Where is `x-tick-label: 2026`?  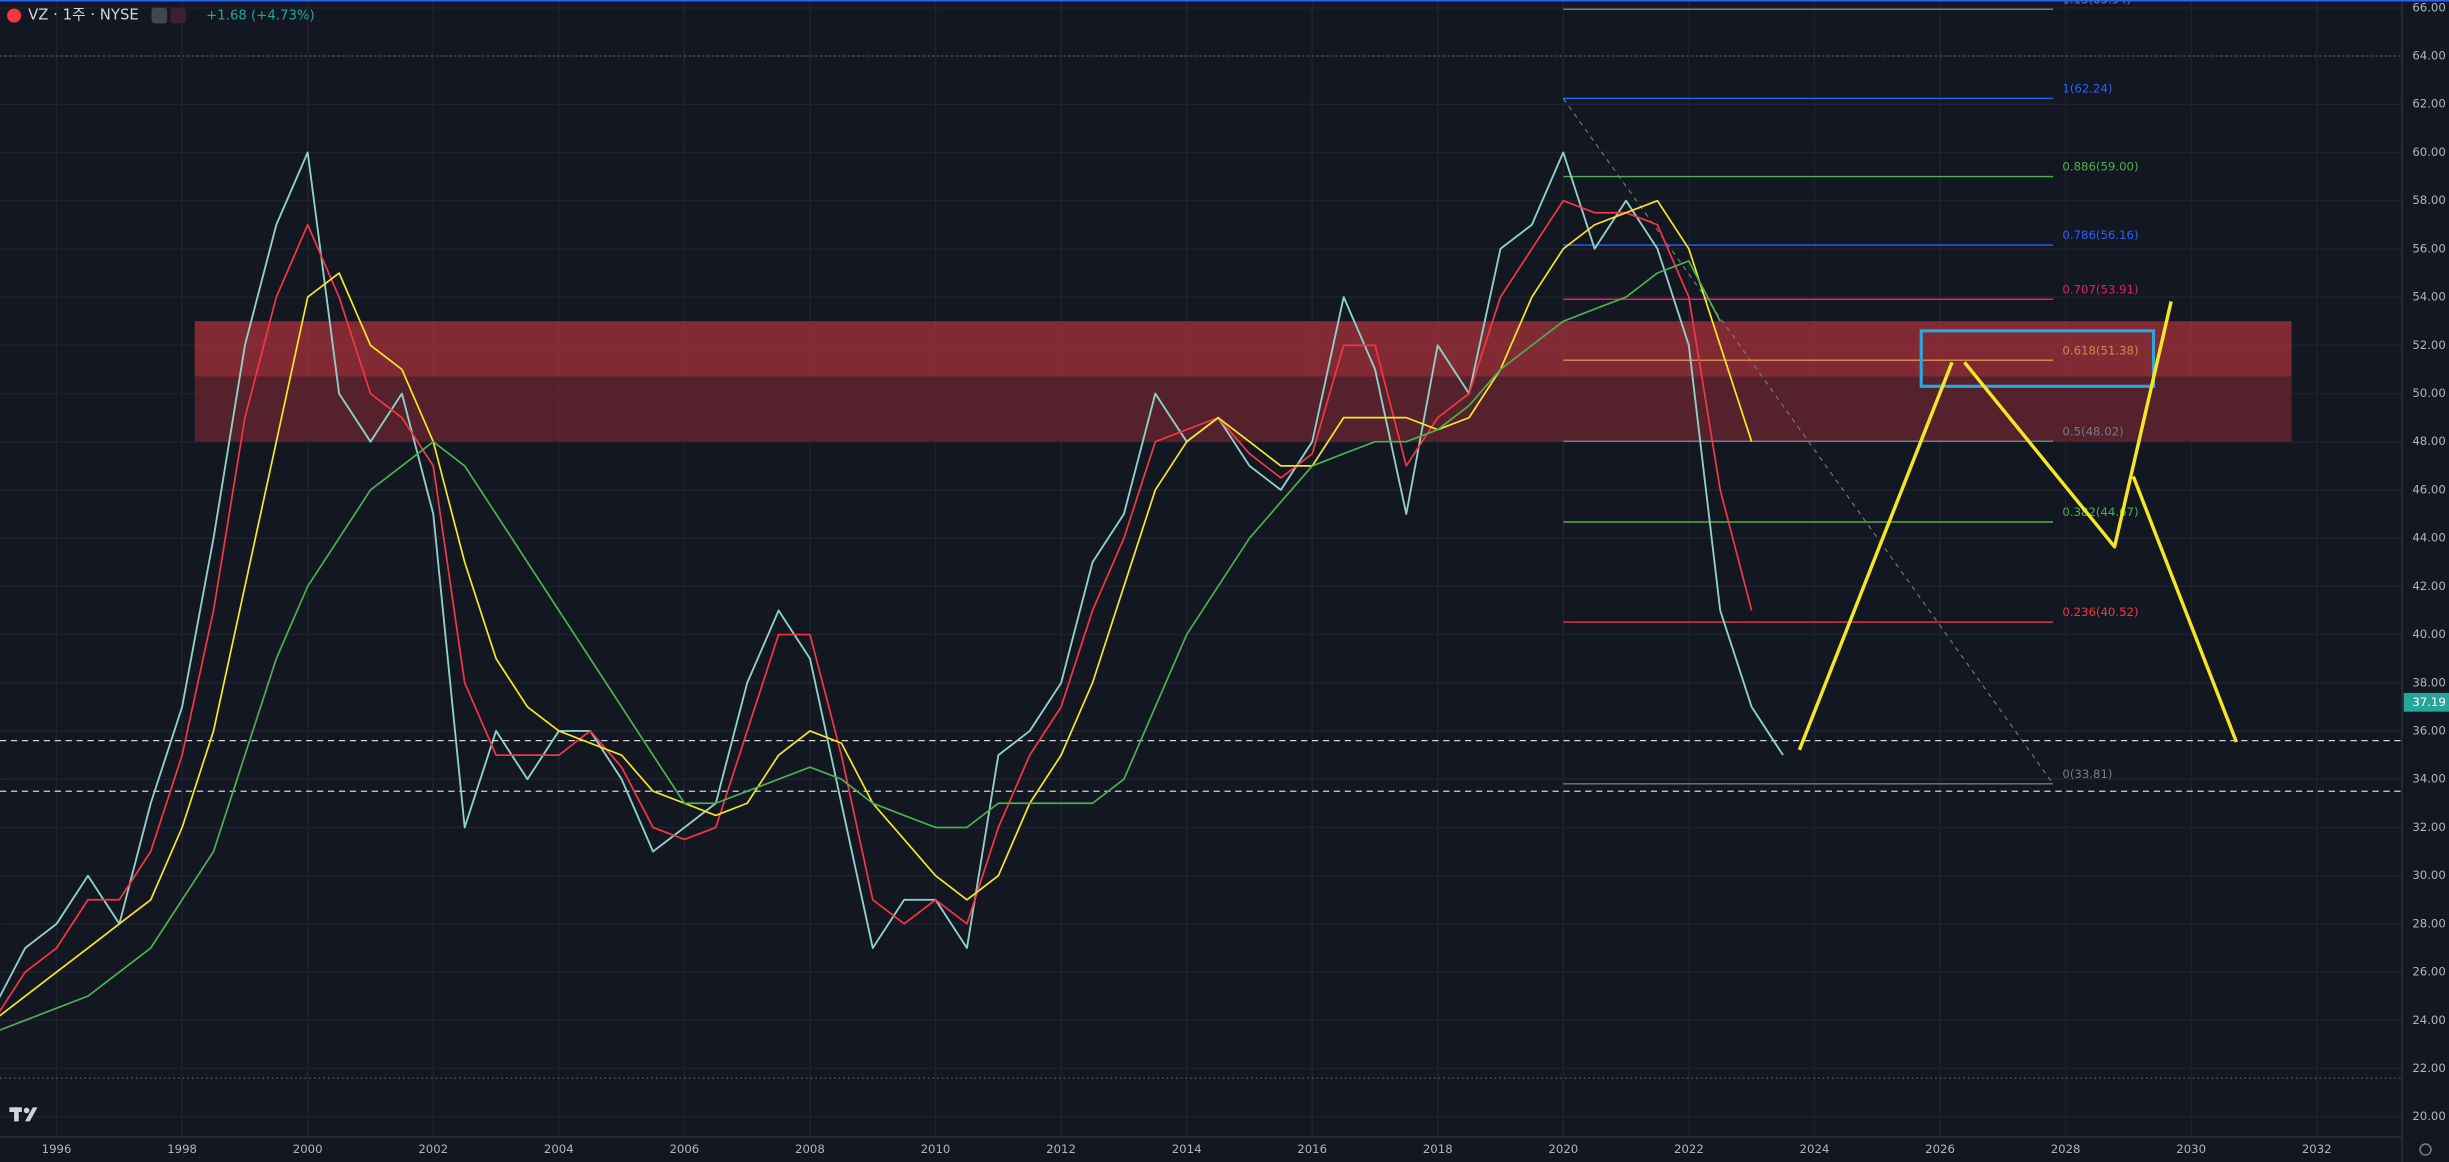 x-tick-label: 2026 is located at coordinates (1940, 1149).